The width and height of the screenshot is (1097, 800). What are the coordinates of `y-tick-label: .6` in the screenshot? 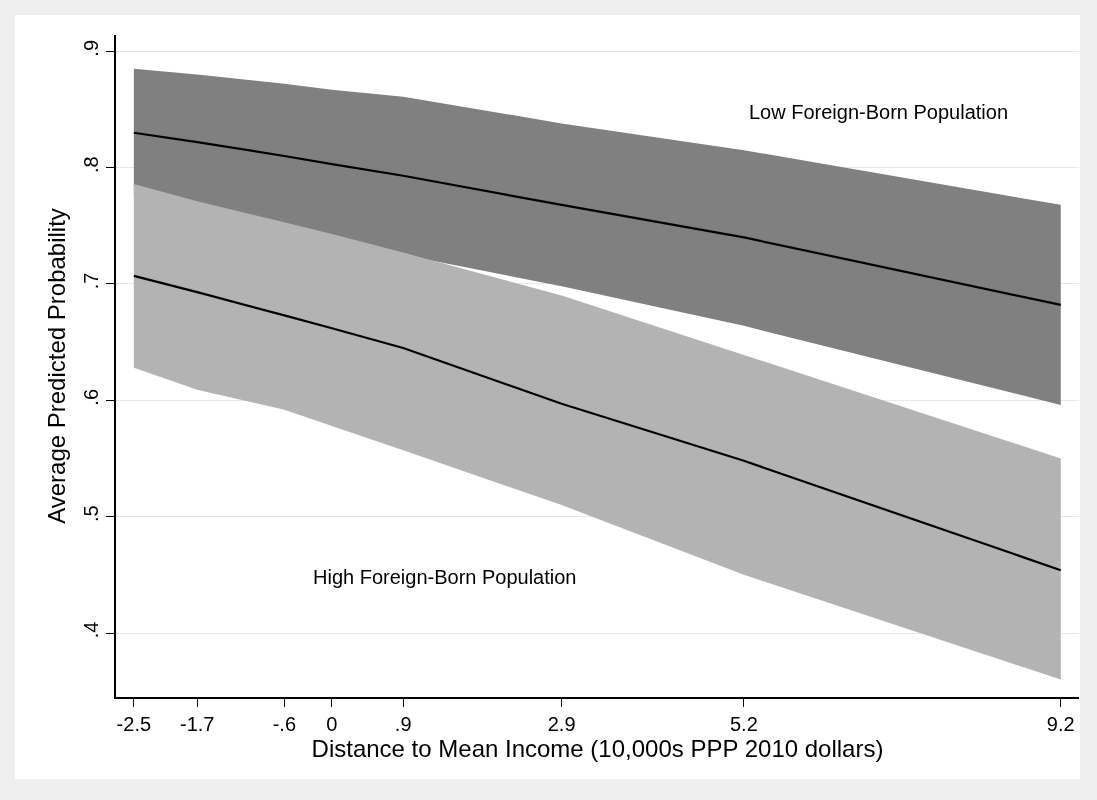 It's located at (91, 397).